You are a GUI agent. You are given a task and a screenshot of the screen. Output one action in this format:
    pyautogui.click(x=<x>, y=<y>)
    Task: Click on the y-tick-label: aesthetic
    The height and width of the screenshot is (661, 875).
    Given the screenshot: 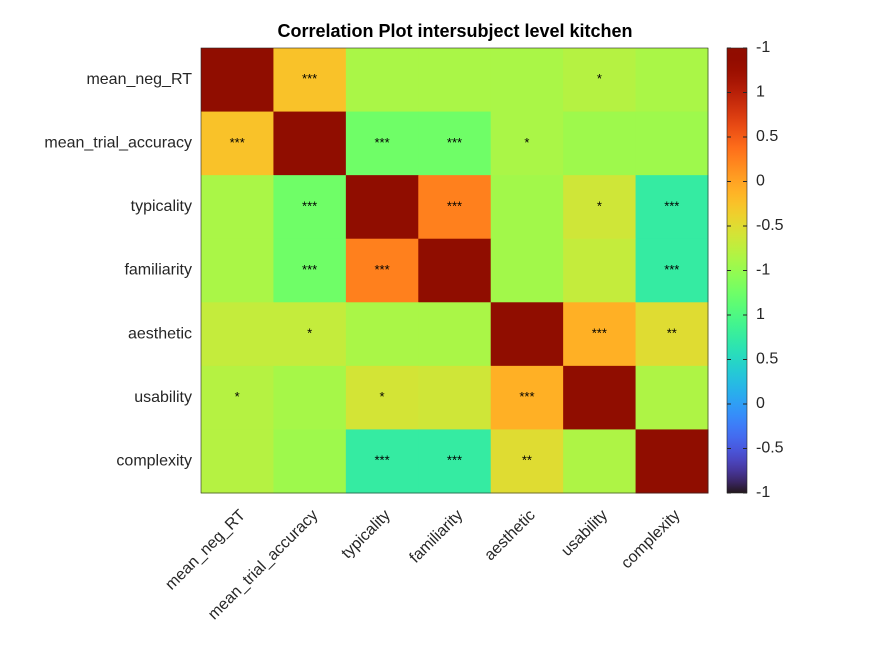 What is the action you would take?
    pyautogui.click(x=160, y=333)
    